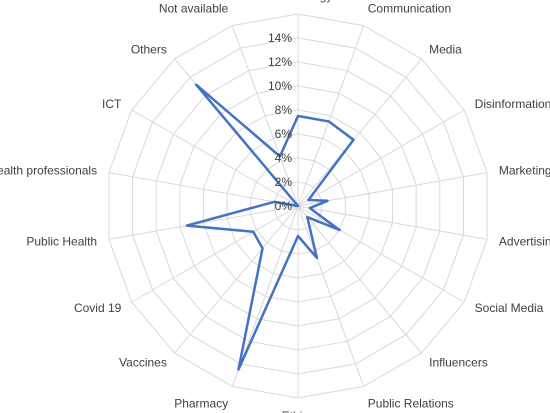 The image size is (550, 413). Describe the element at coordinates (112, 104) in the screenshot. I see `category-label: ICT` at that location.